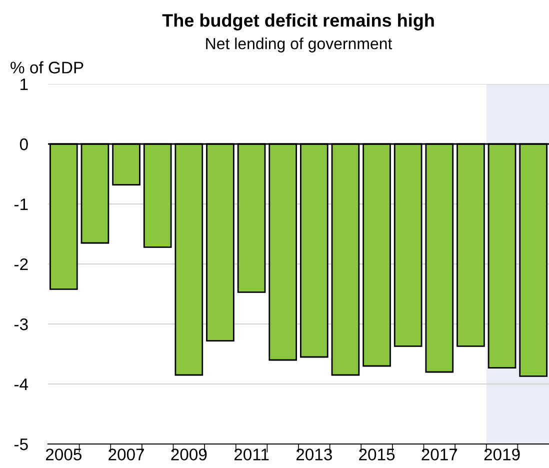 The image size is (549, 468). Describe the element at coordinates (21, 324) in the screenshot. I see `y-tick-label: -3` at that location.